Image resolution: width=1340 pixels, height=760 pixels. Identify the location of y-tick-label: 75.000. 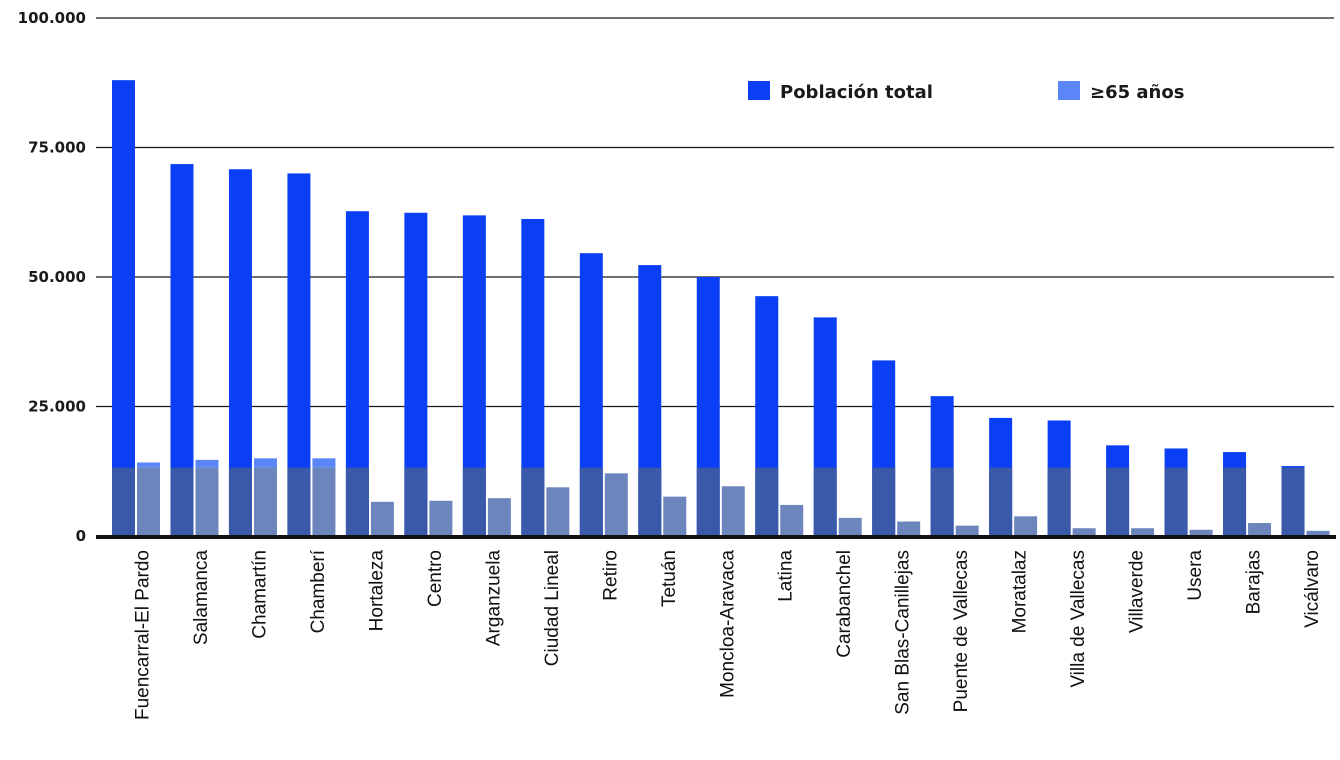
(57, 148).